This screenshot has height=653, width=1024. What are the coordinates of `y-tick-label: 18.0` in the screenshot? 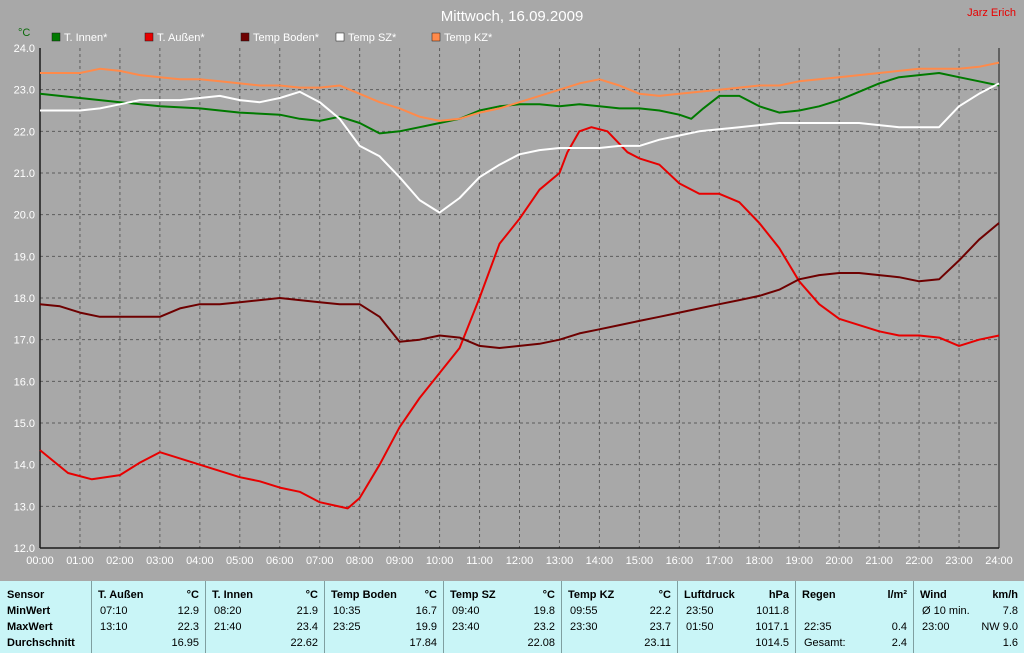 It's located at (24, 299).